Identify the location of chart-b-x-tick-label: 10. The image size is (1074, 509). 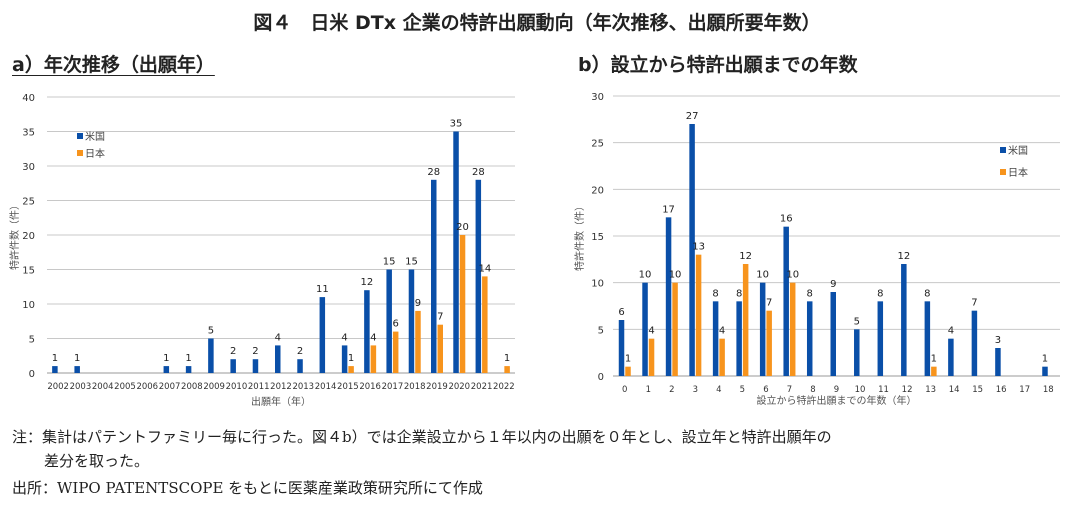
(860, 390).